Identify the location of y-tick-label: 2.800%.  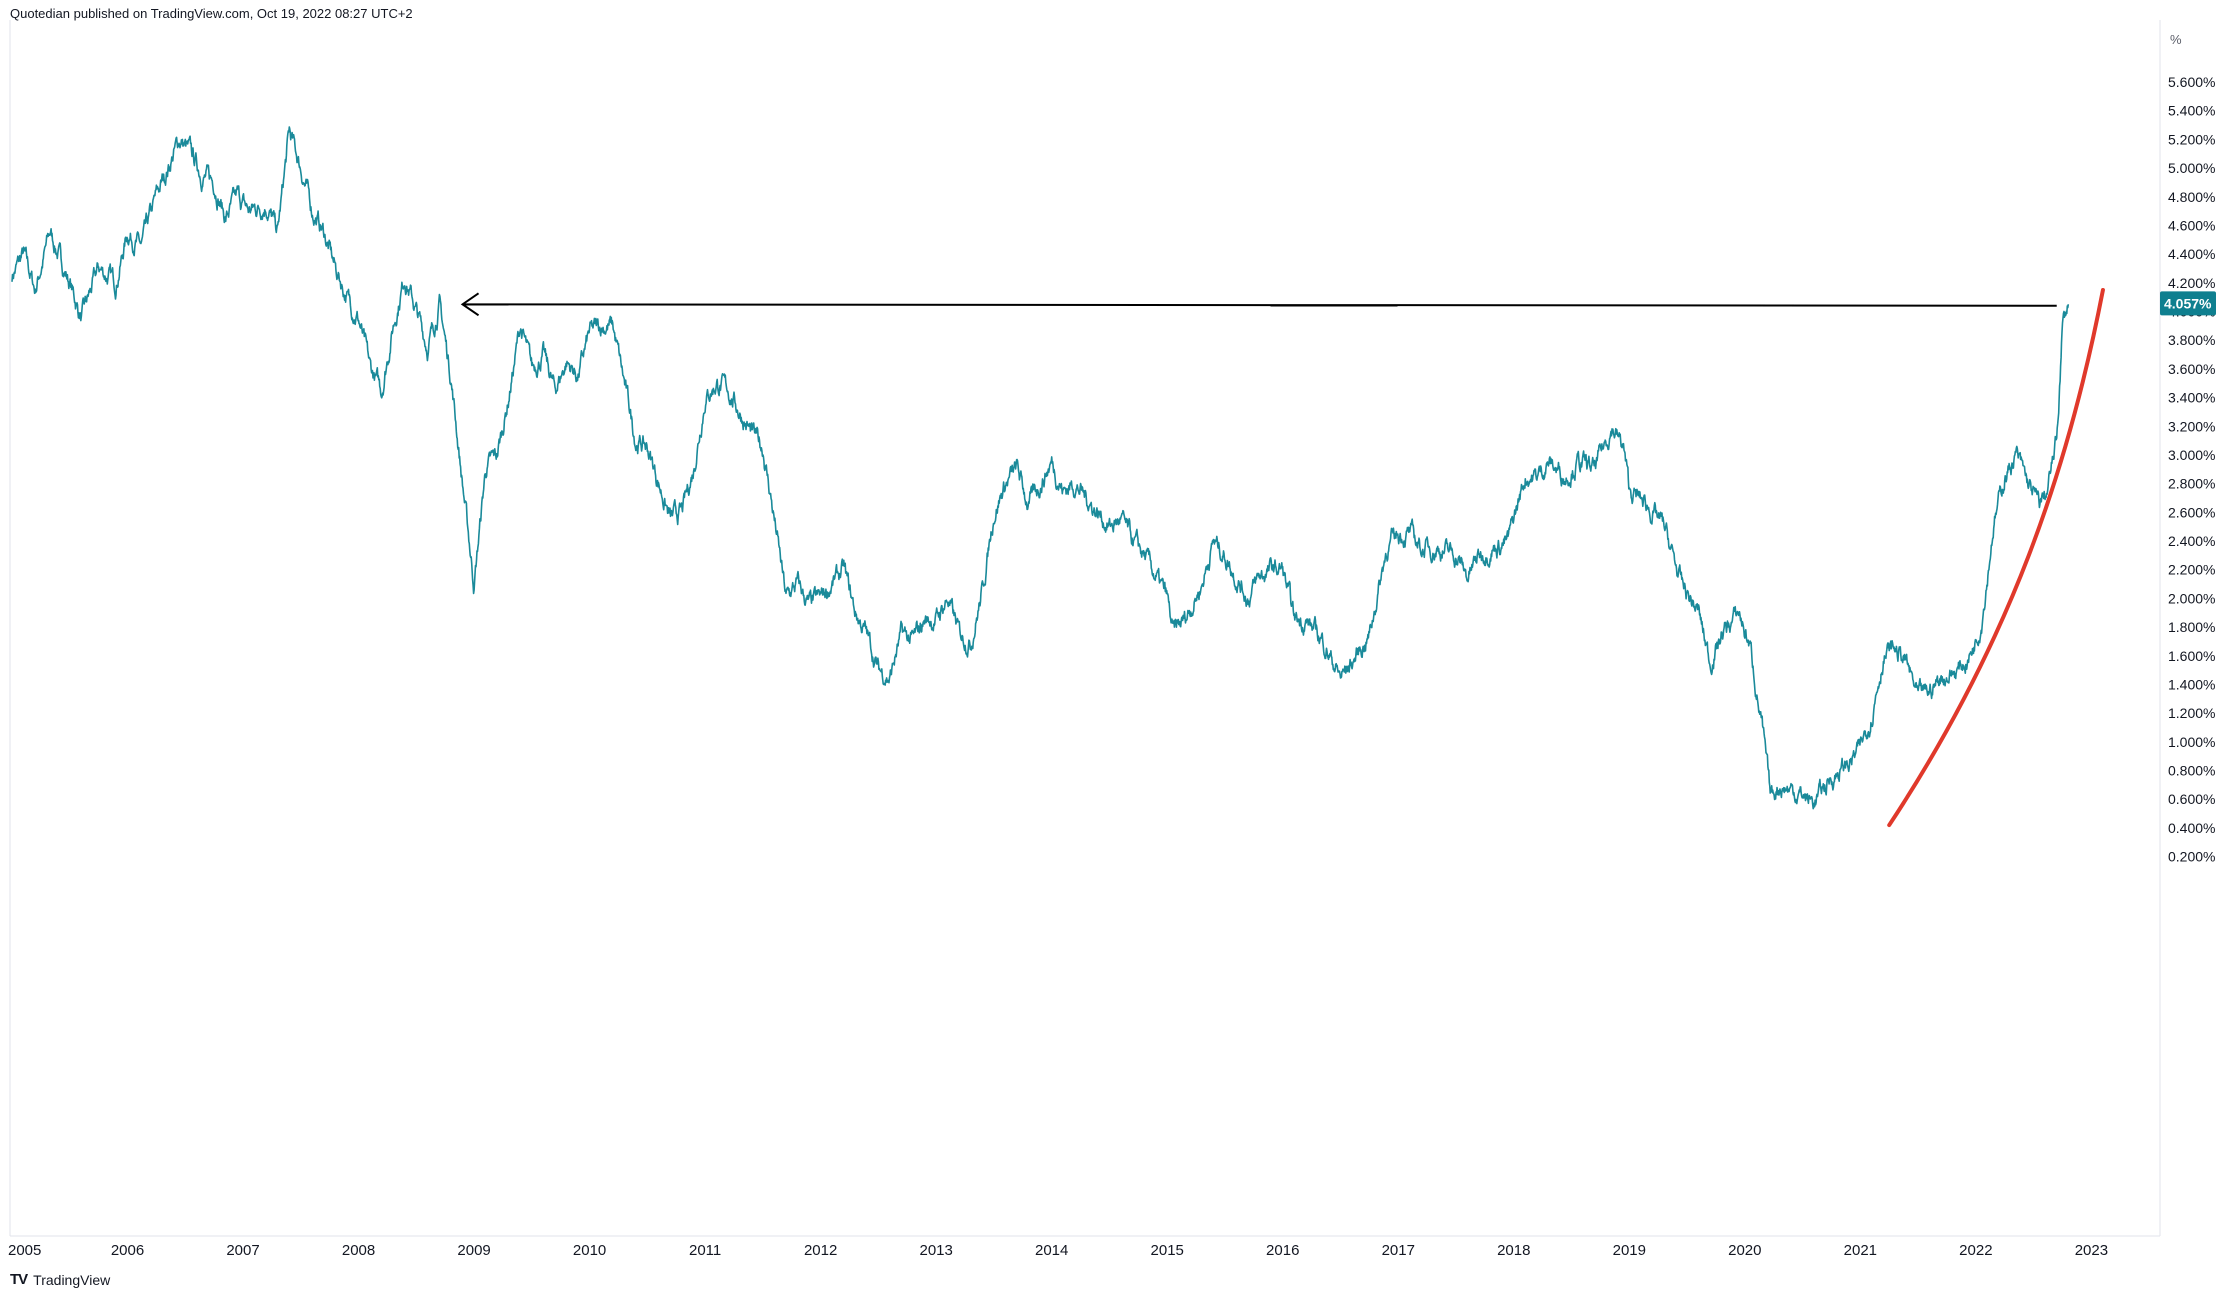
(2191, 484).